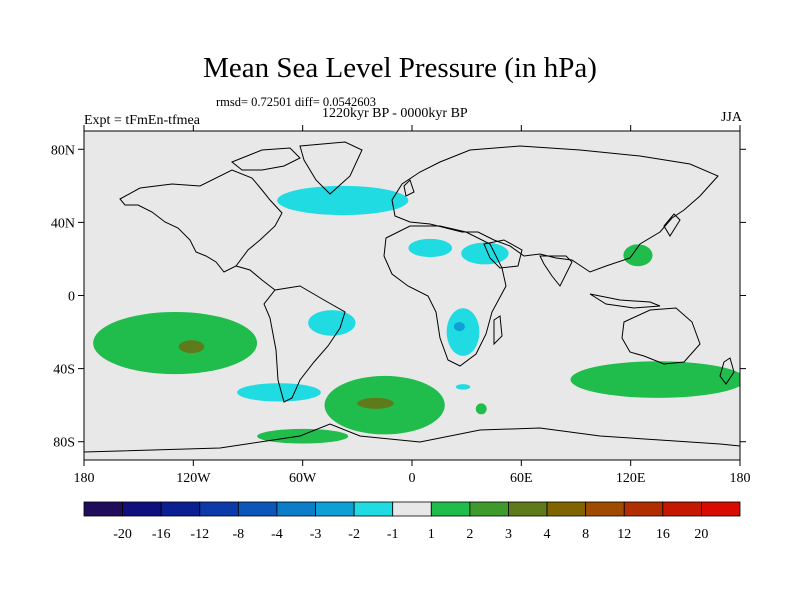  I want to click on anomaly-southern-africa-core, so click(459, 327).